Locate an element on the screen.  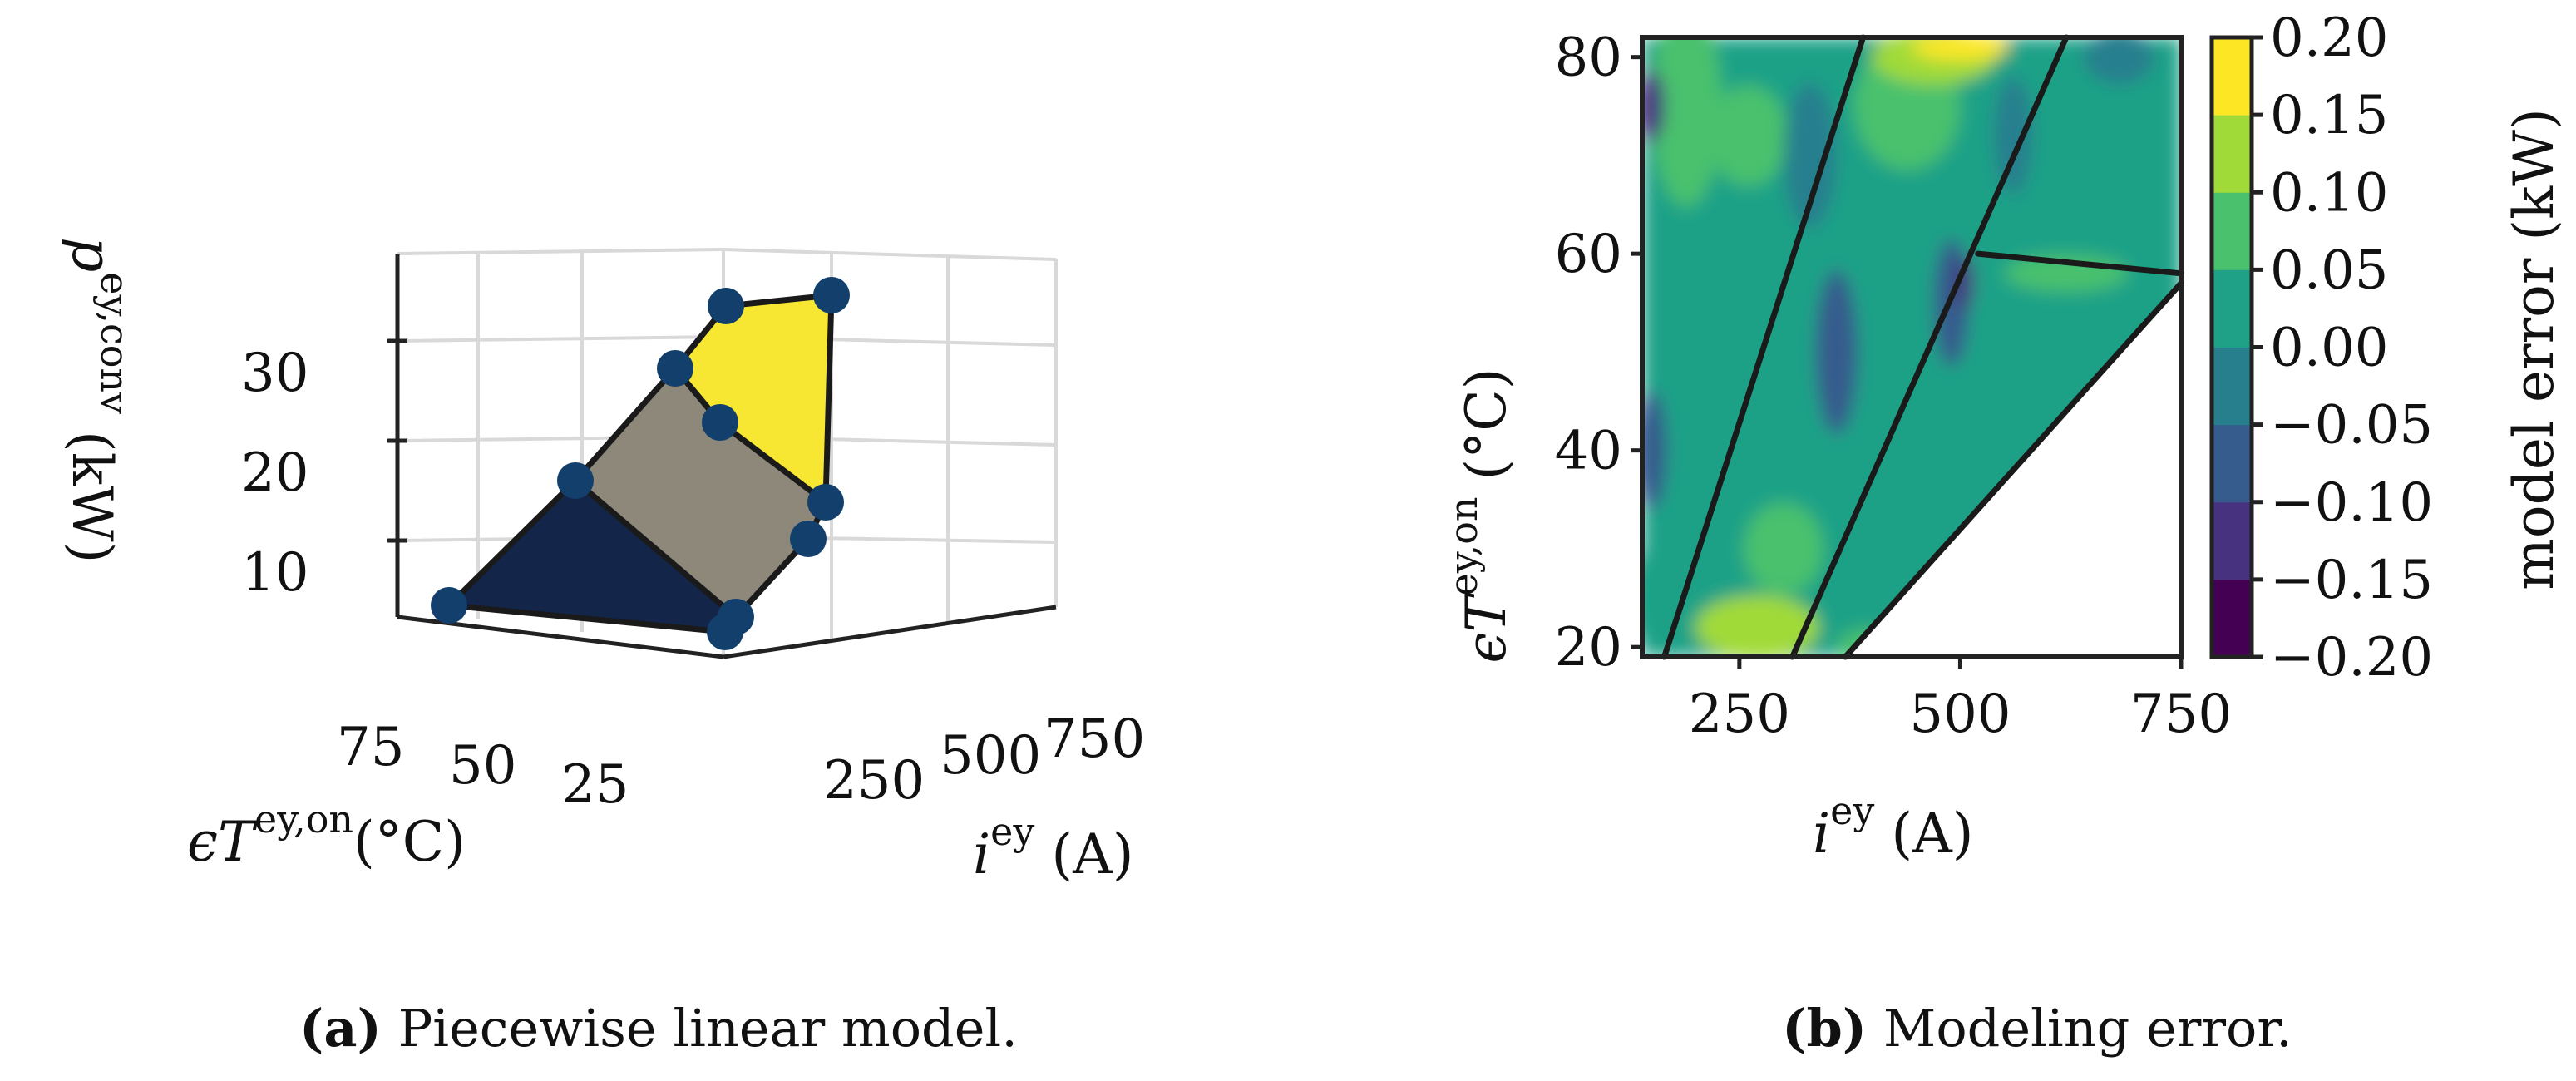
y-tick-label: 20 is located at coordinates (1588, 648).